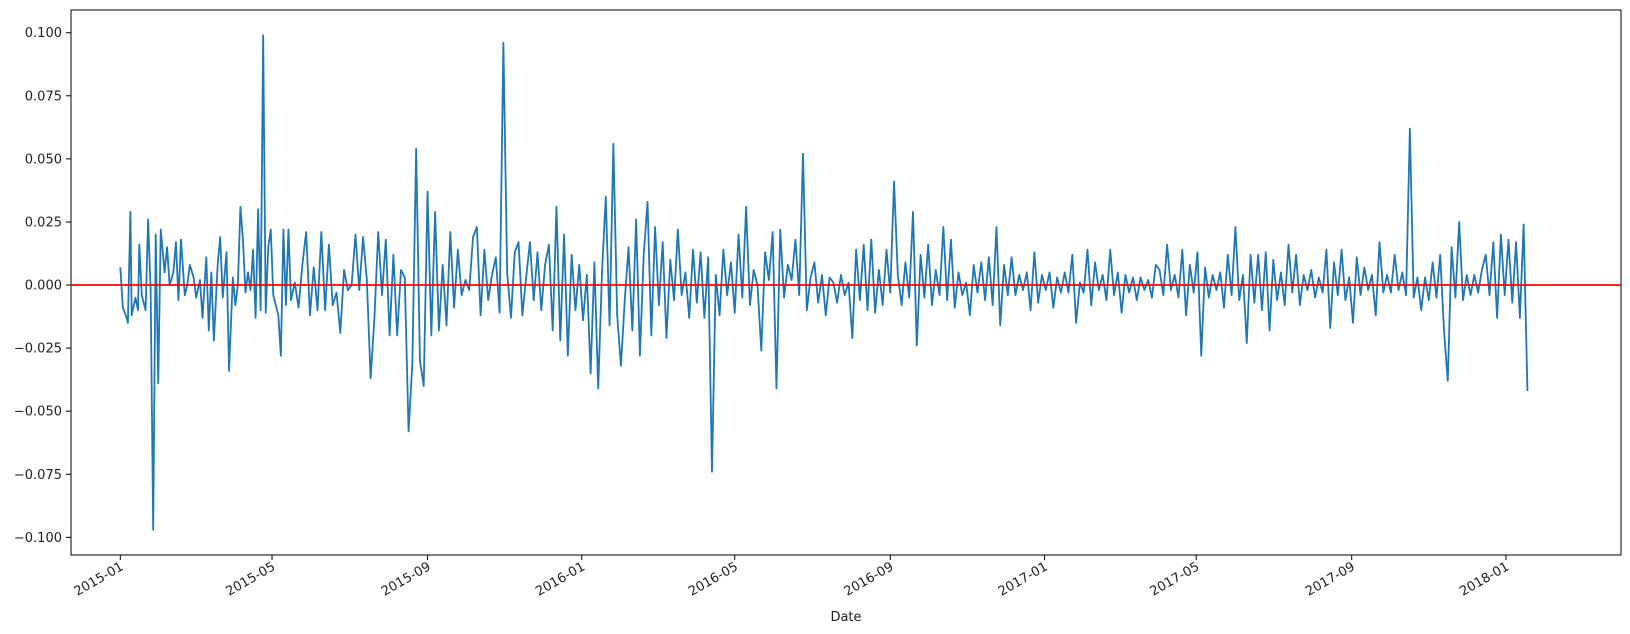  What do you see at coordinates (38, 412) in the screenshot?
I see `y-tick-label: −0.050` at bounding box center [38, 412].